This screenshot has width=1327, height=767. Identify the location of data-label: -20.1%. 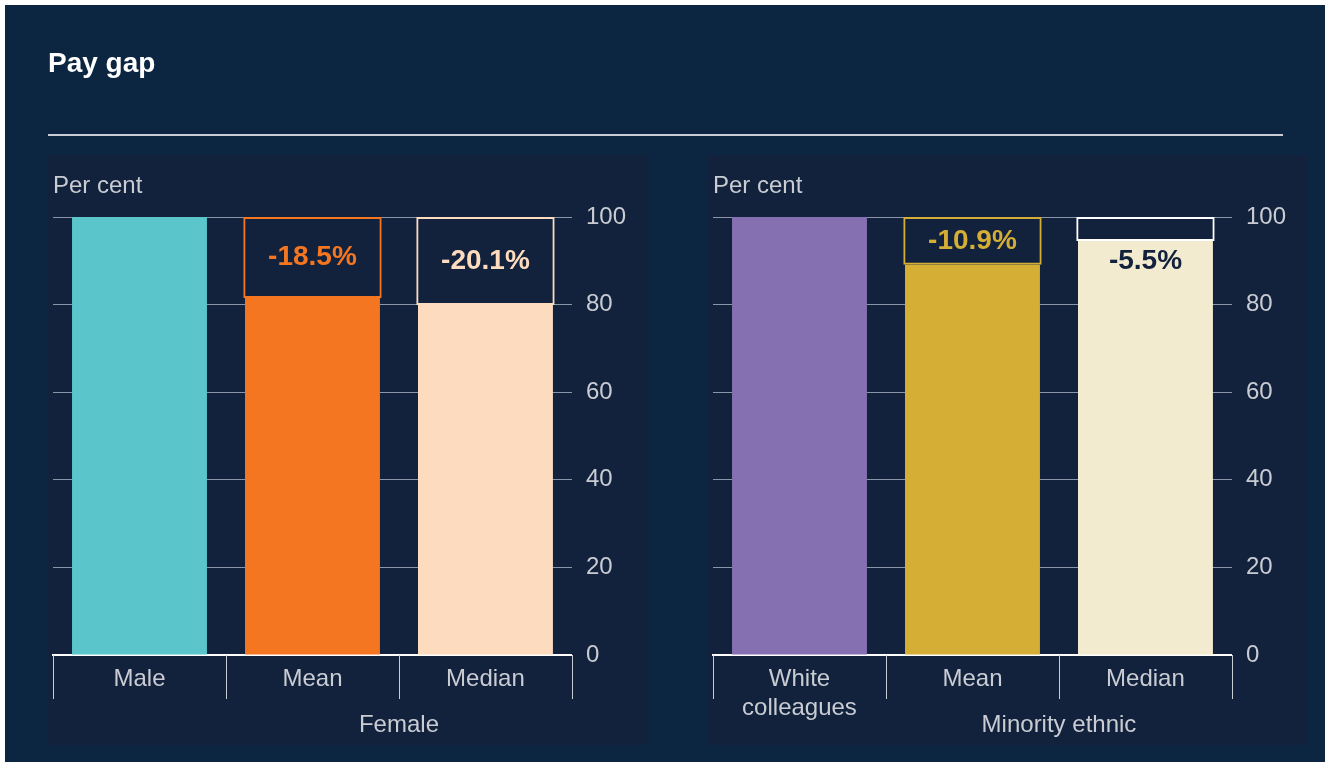
(485, 259).